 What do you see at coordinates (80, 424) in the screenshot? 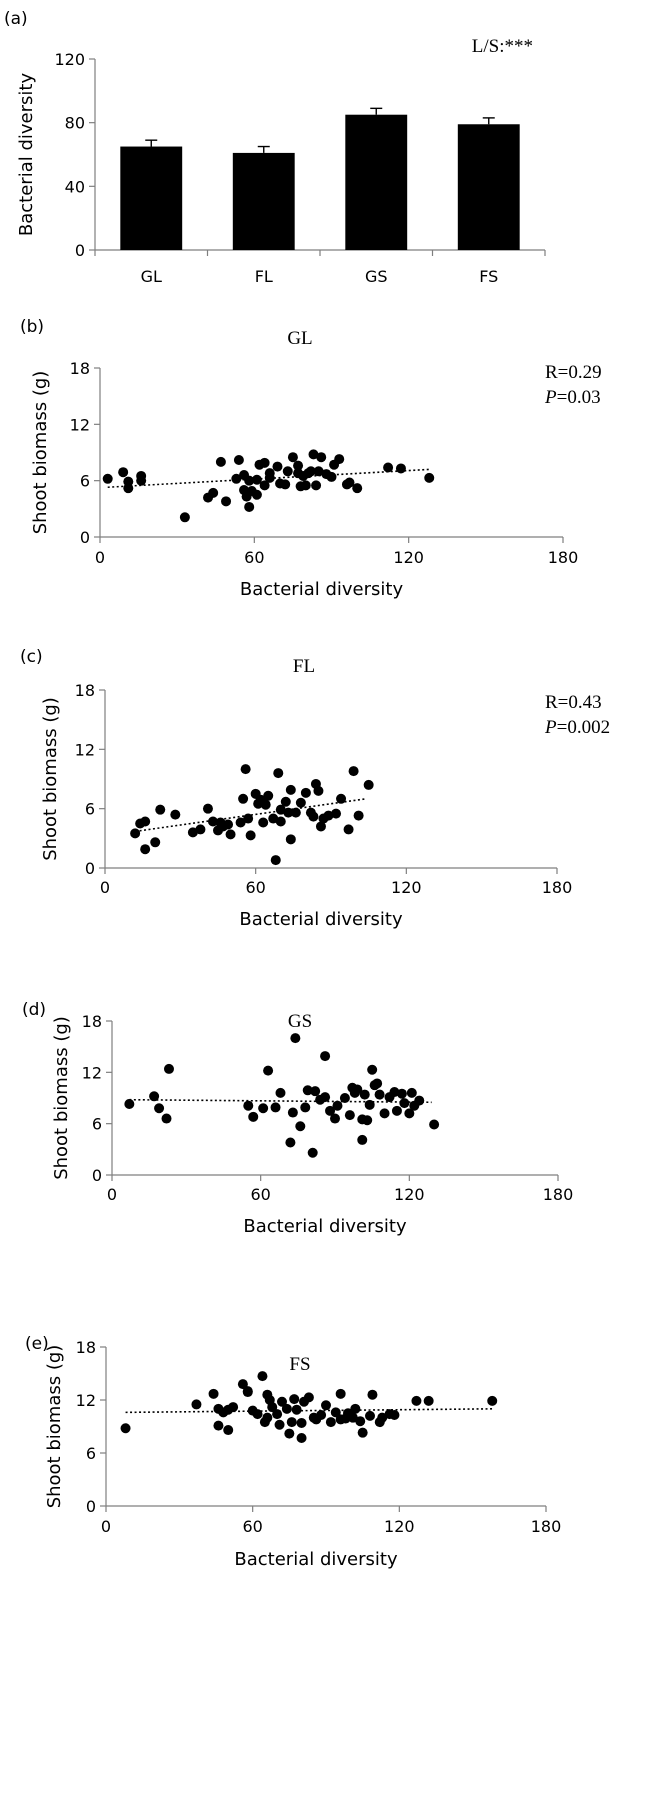
I see `y-tick-label: 12` at bounding box center [80, 424].